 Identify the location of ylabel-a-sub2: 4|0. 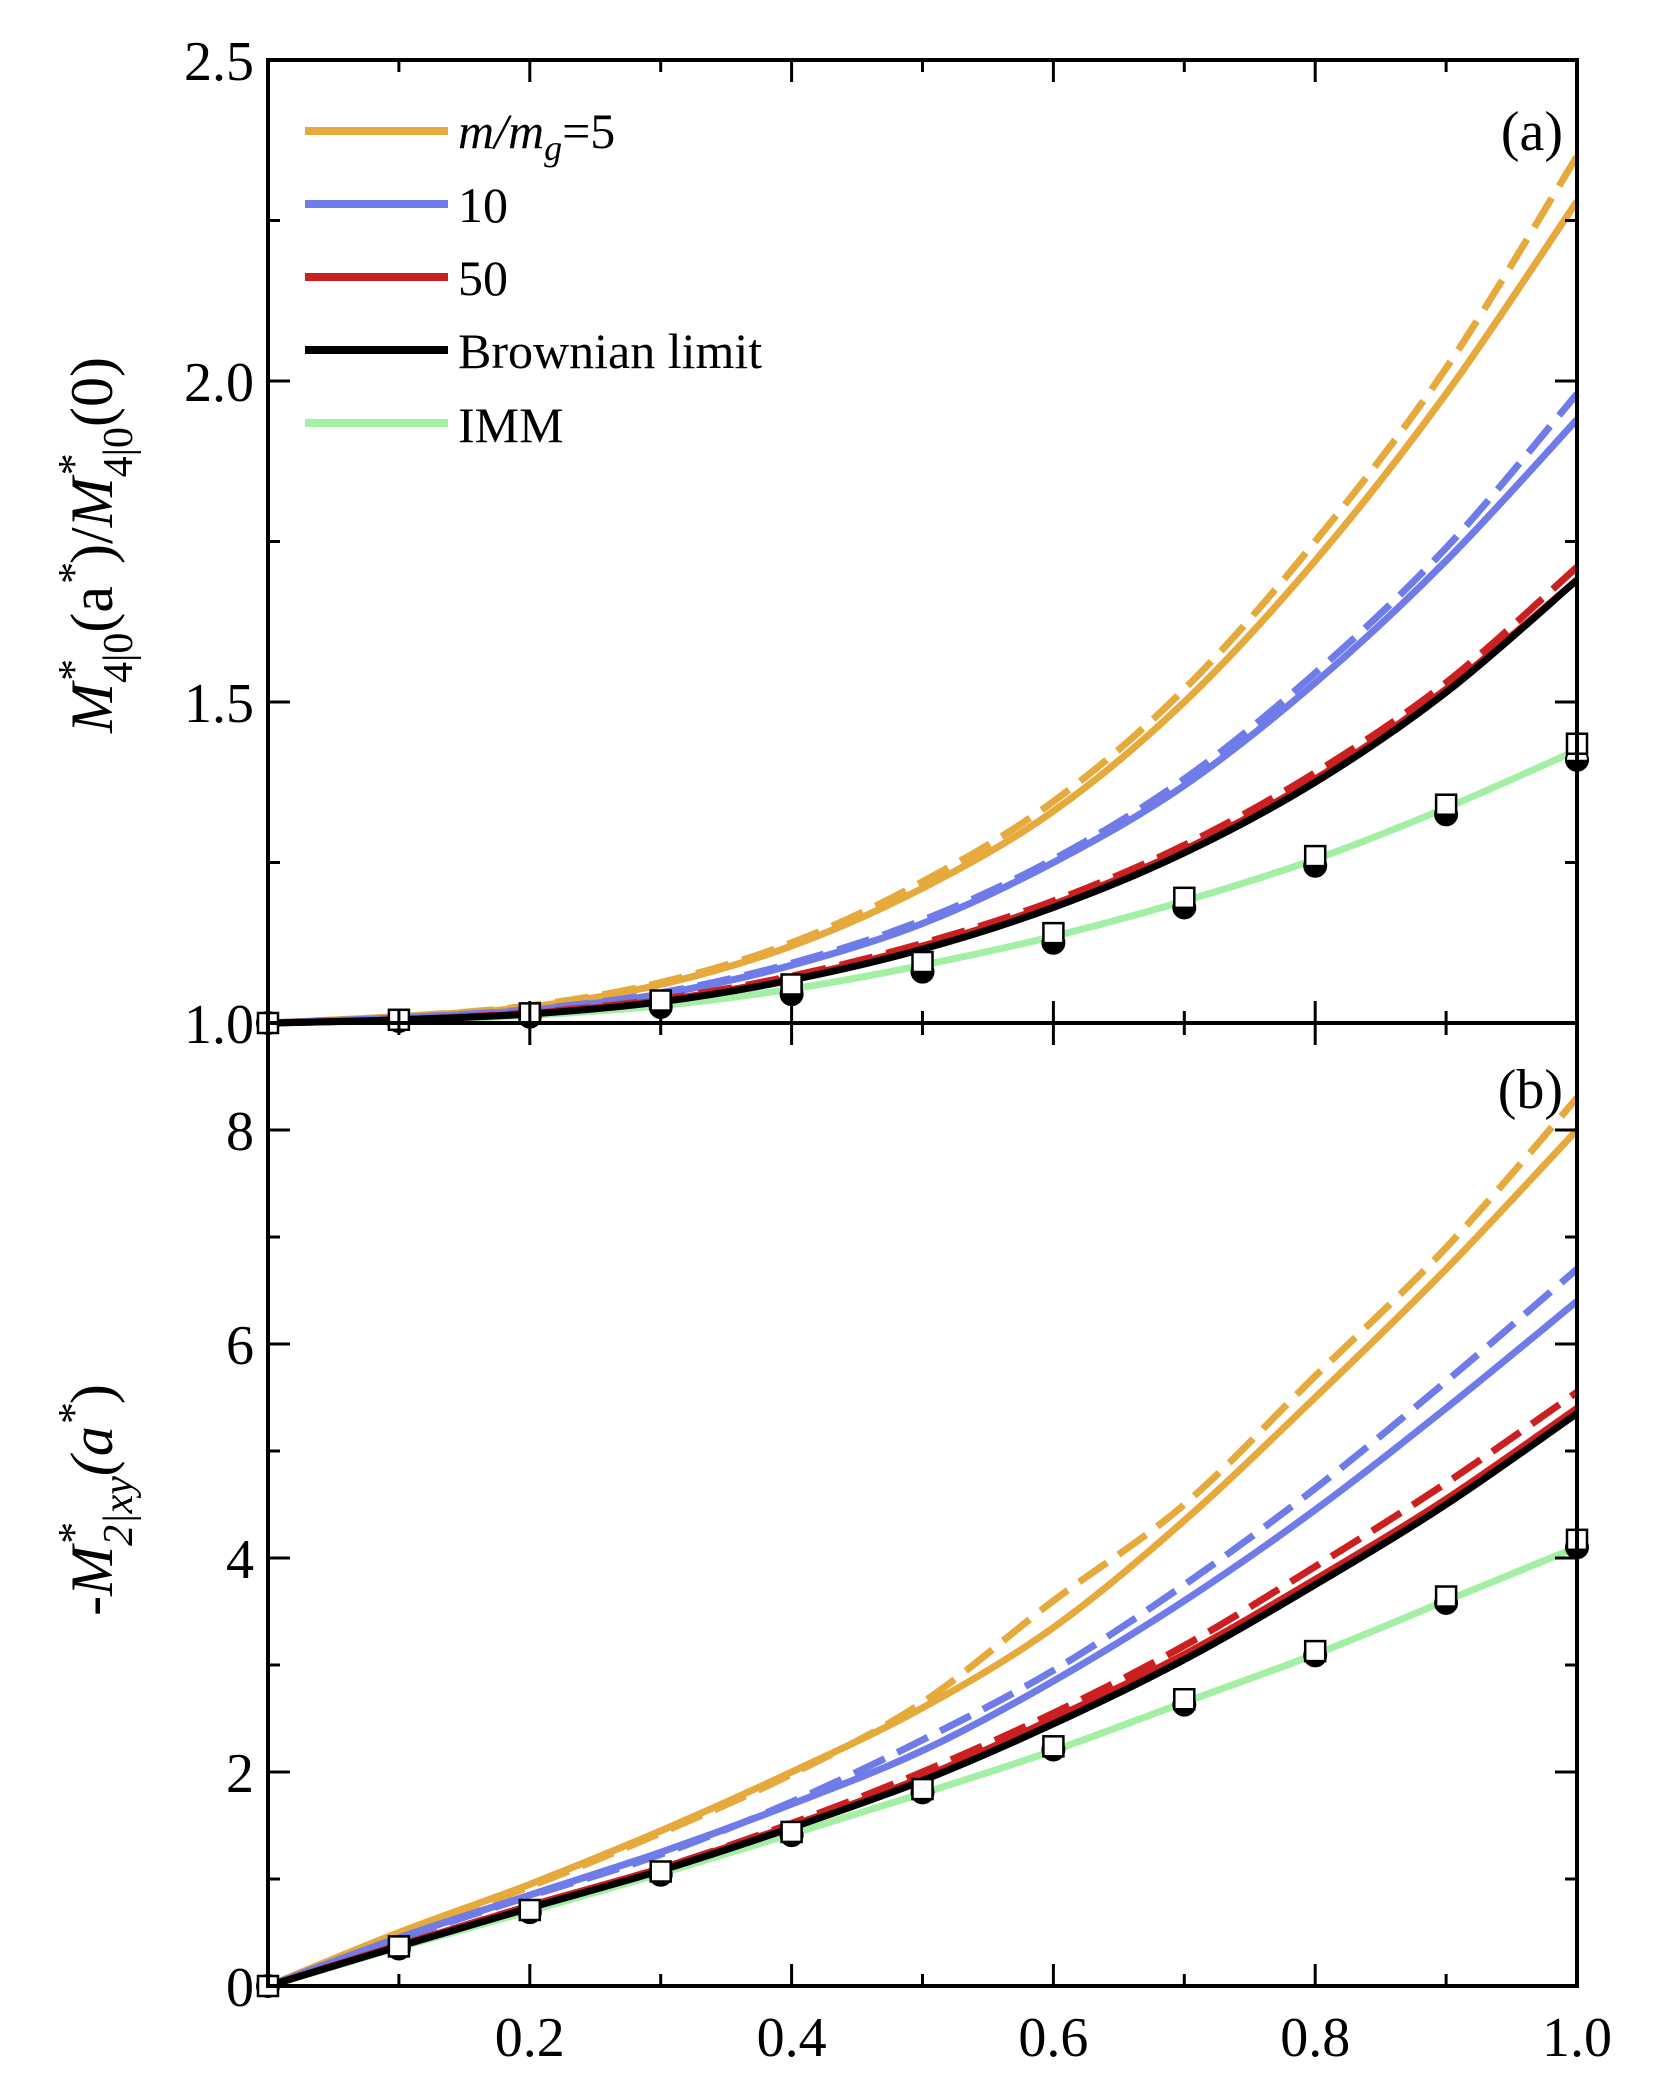
(119, 452).